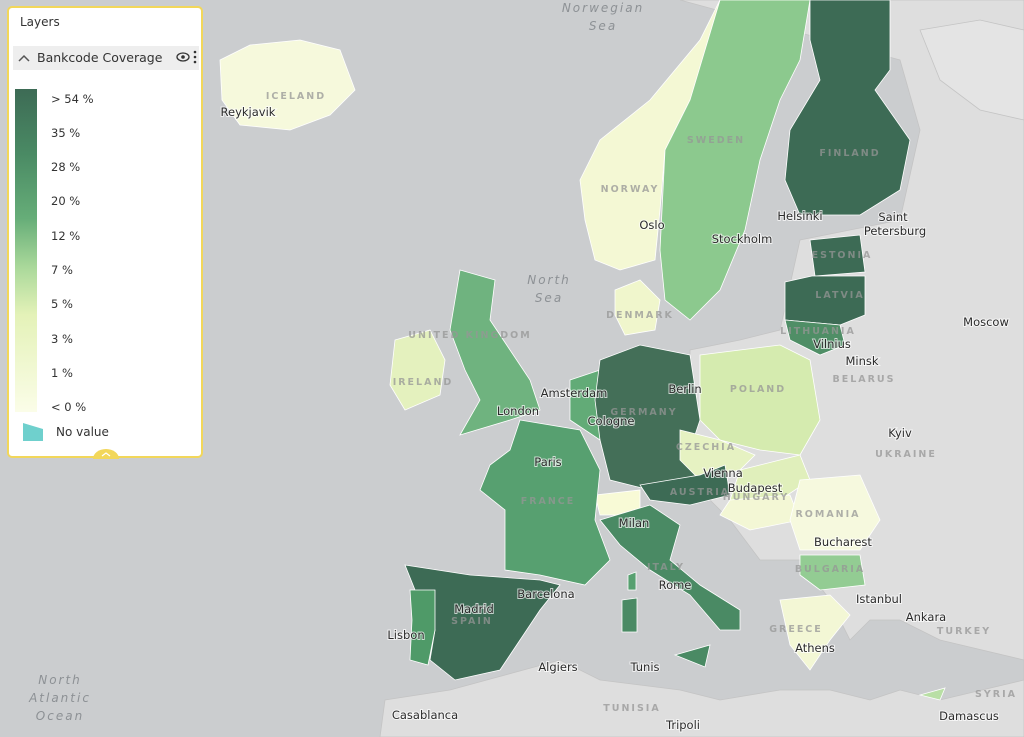  What do you see at coordinates (66, 201) in the screenshot?
I see `legend-label: 20 %` at bounding box center [66, 201].